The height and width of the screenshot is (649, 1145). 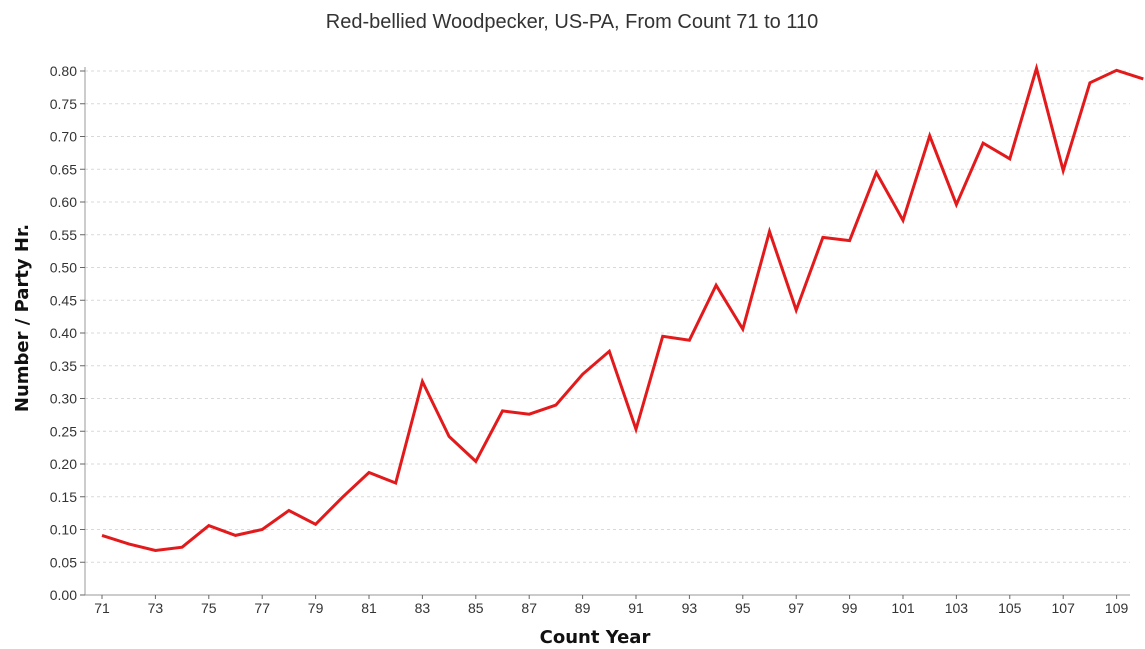 I want to click on y-tick-label: 0.45, so click(x=63, y=300).